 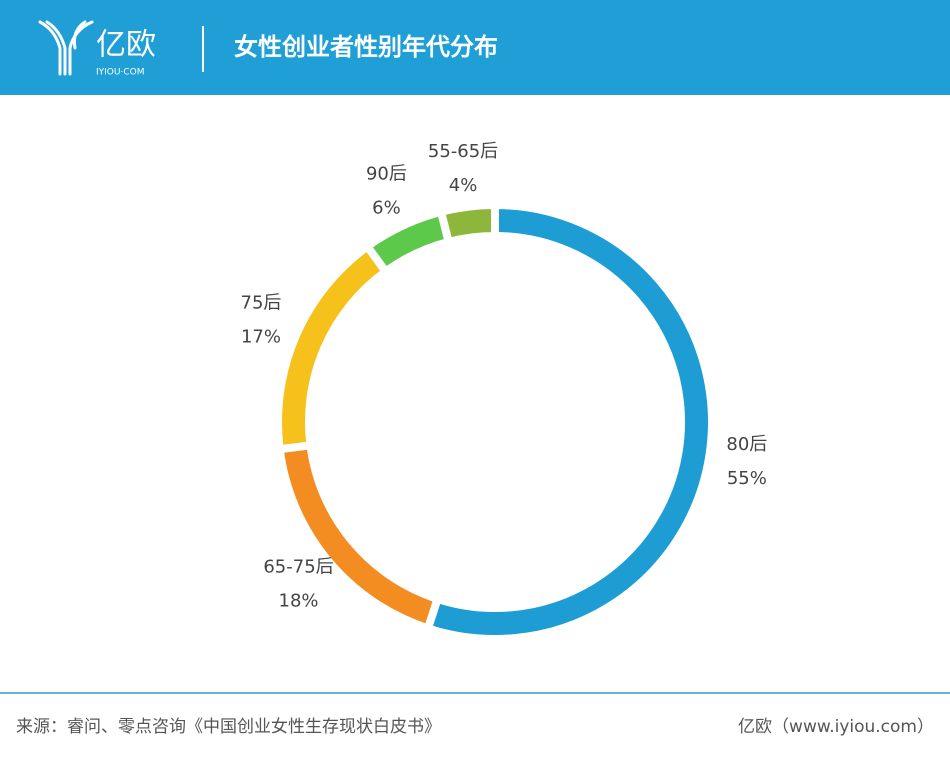 What do you see at coordinates (126, 45) in the screenshot?
I see `logo-name: 亿欧` at bounding box center [126, 45].